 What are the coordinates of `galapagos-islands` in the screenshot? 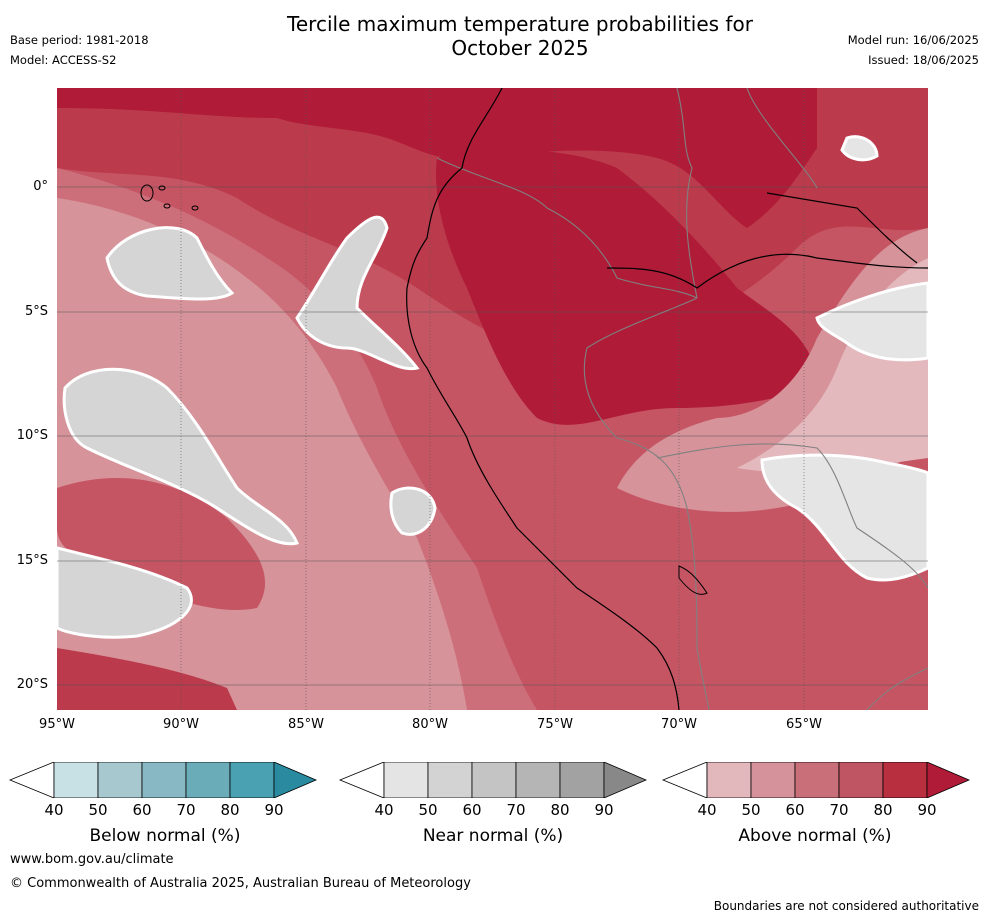 It's located at (169, 197).